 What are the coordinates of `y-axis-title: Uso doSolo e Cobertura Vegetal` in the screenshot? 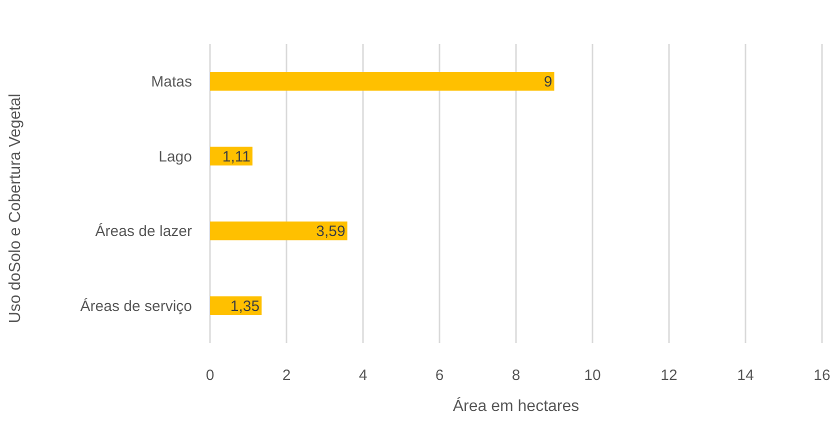 It's located at (15, 209).